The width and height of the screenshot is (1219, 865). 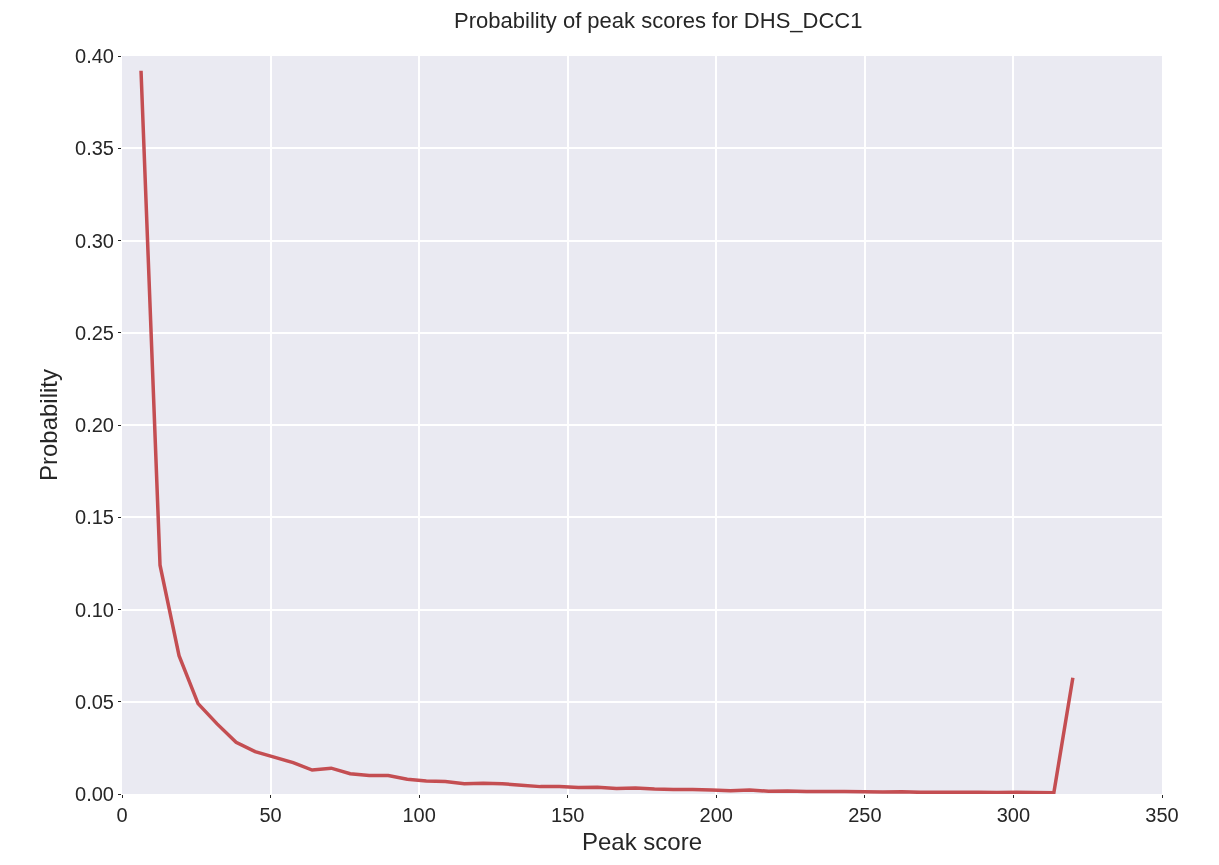 What do you see at coordinates (270, 815) in the screenshot?
I see `x-tick-label: 50` at bounding box center [270, 815].